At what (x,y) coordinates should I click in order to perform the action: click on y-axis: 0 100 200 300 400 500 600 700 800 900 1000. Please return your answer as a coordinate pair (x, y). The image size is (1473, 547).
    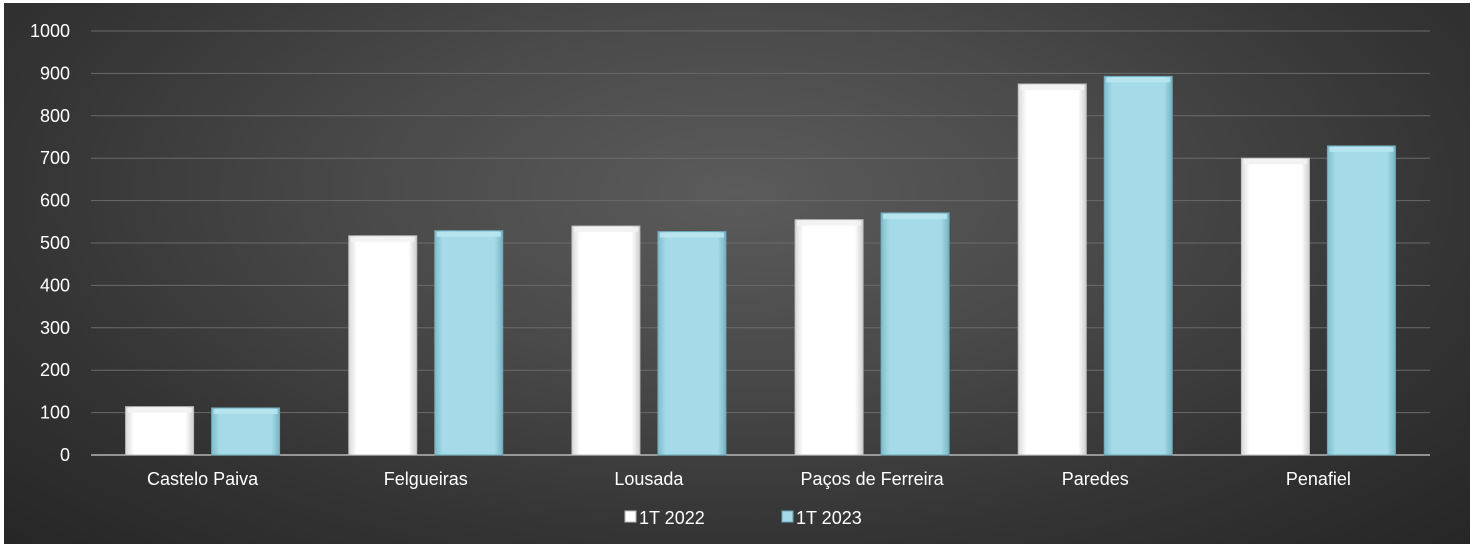
    Looking at the image, I should click on (50, 243).